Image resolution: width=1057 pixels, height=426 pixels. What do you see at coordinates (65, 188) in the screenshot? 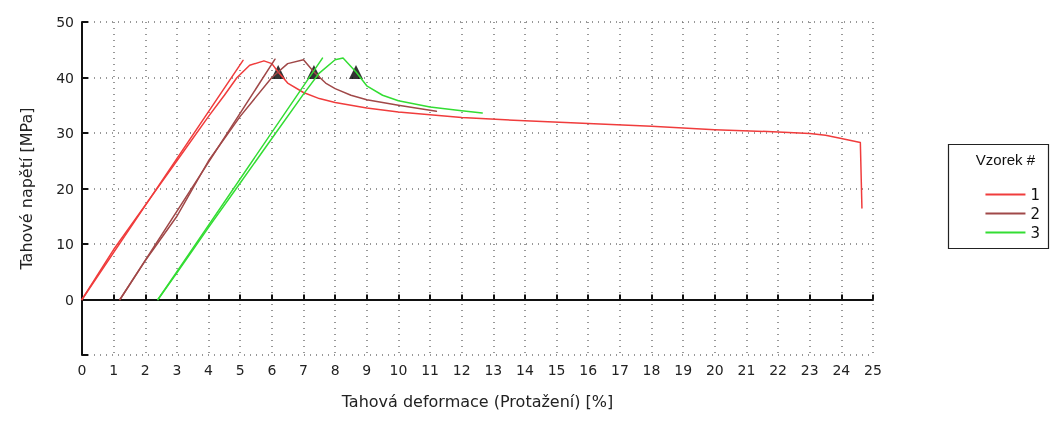
I see `y-tick-label: 20` at bounding box center [65, 188].